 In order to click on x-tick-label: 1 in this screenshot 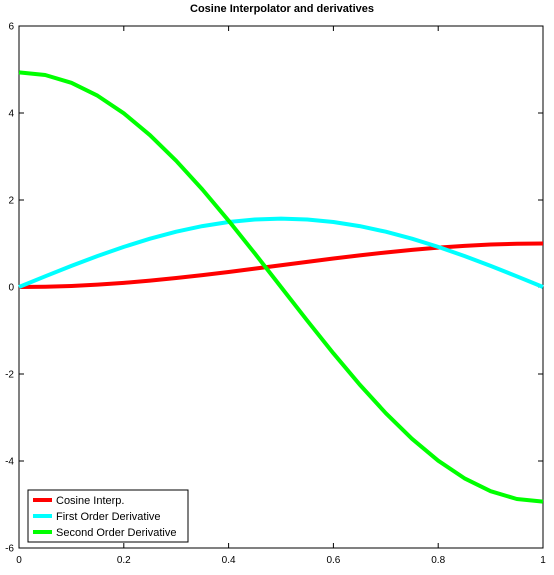, I will do `click(543, 560)`.